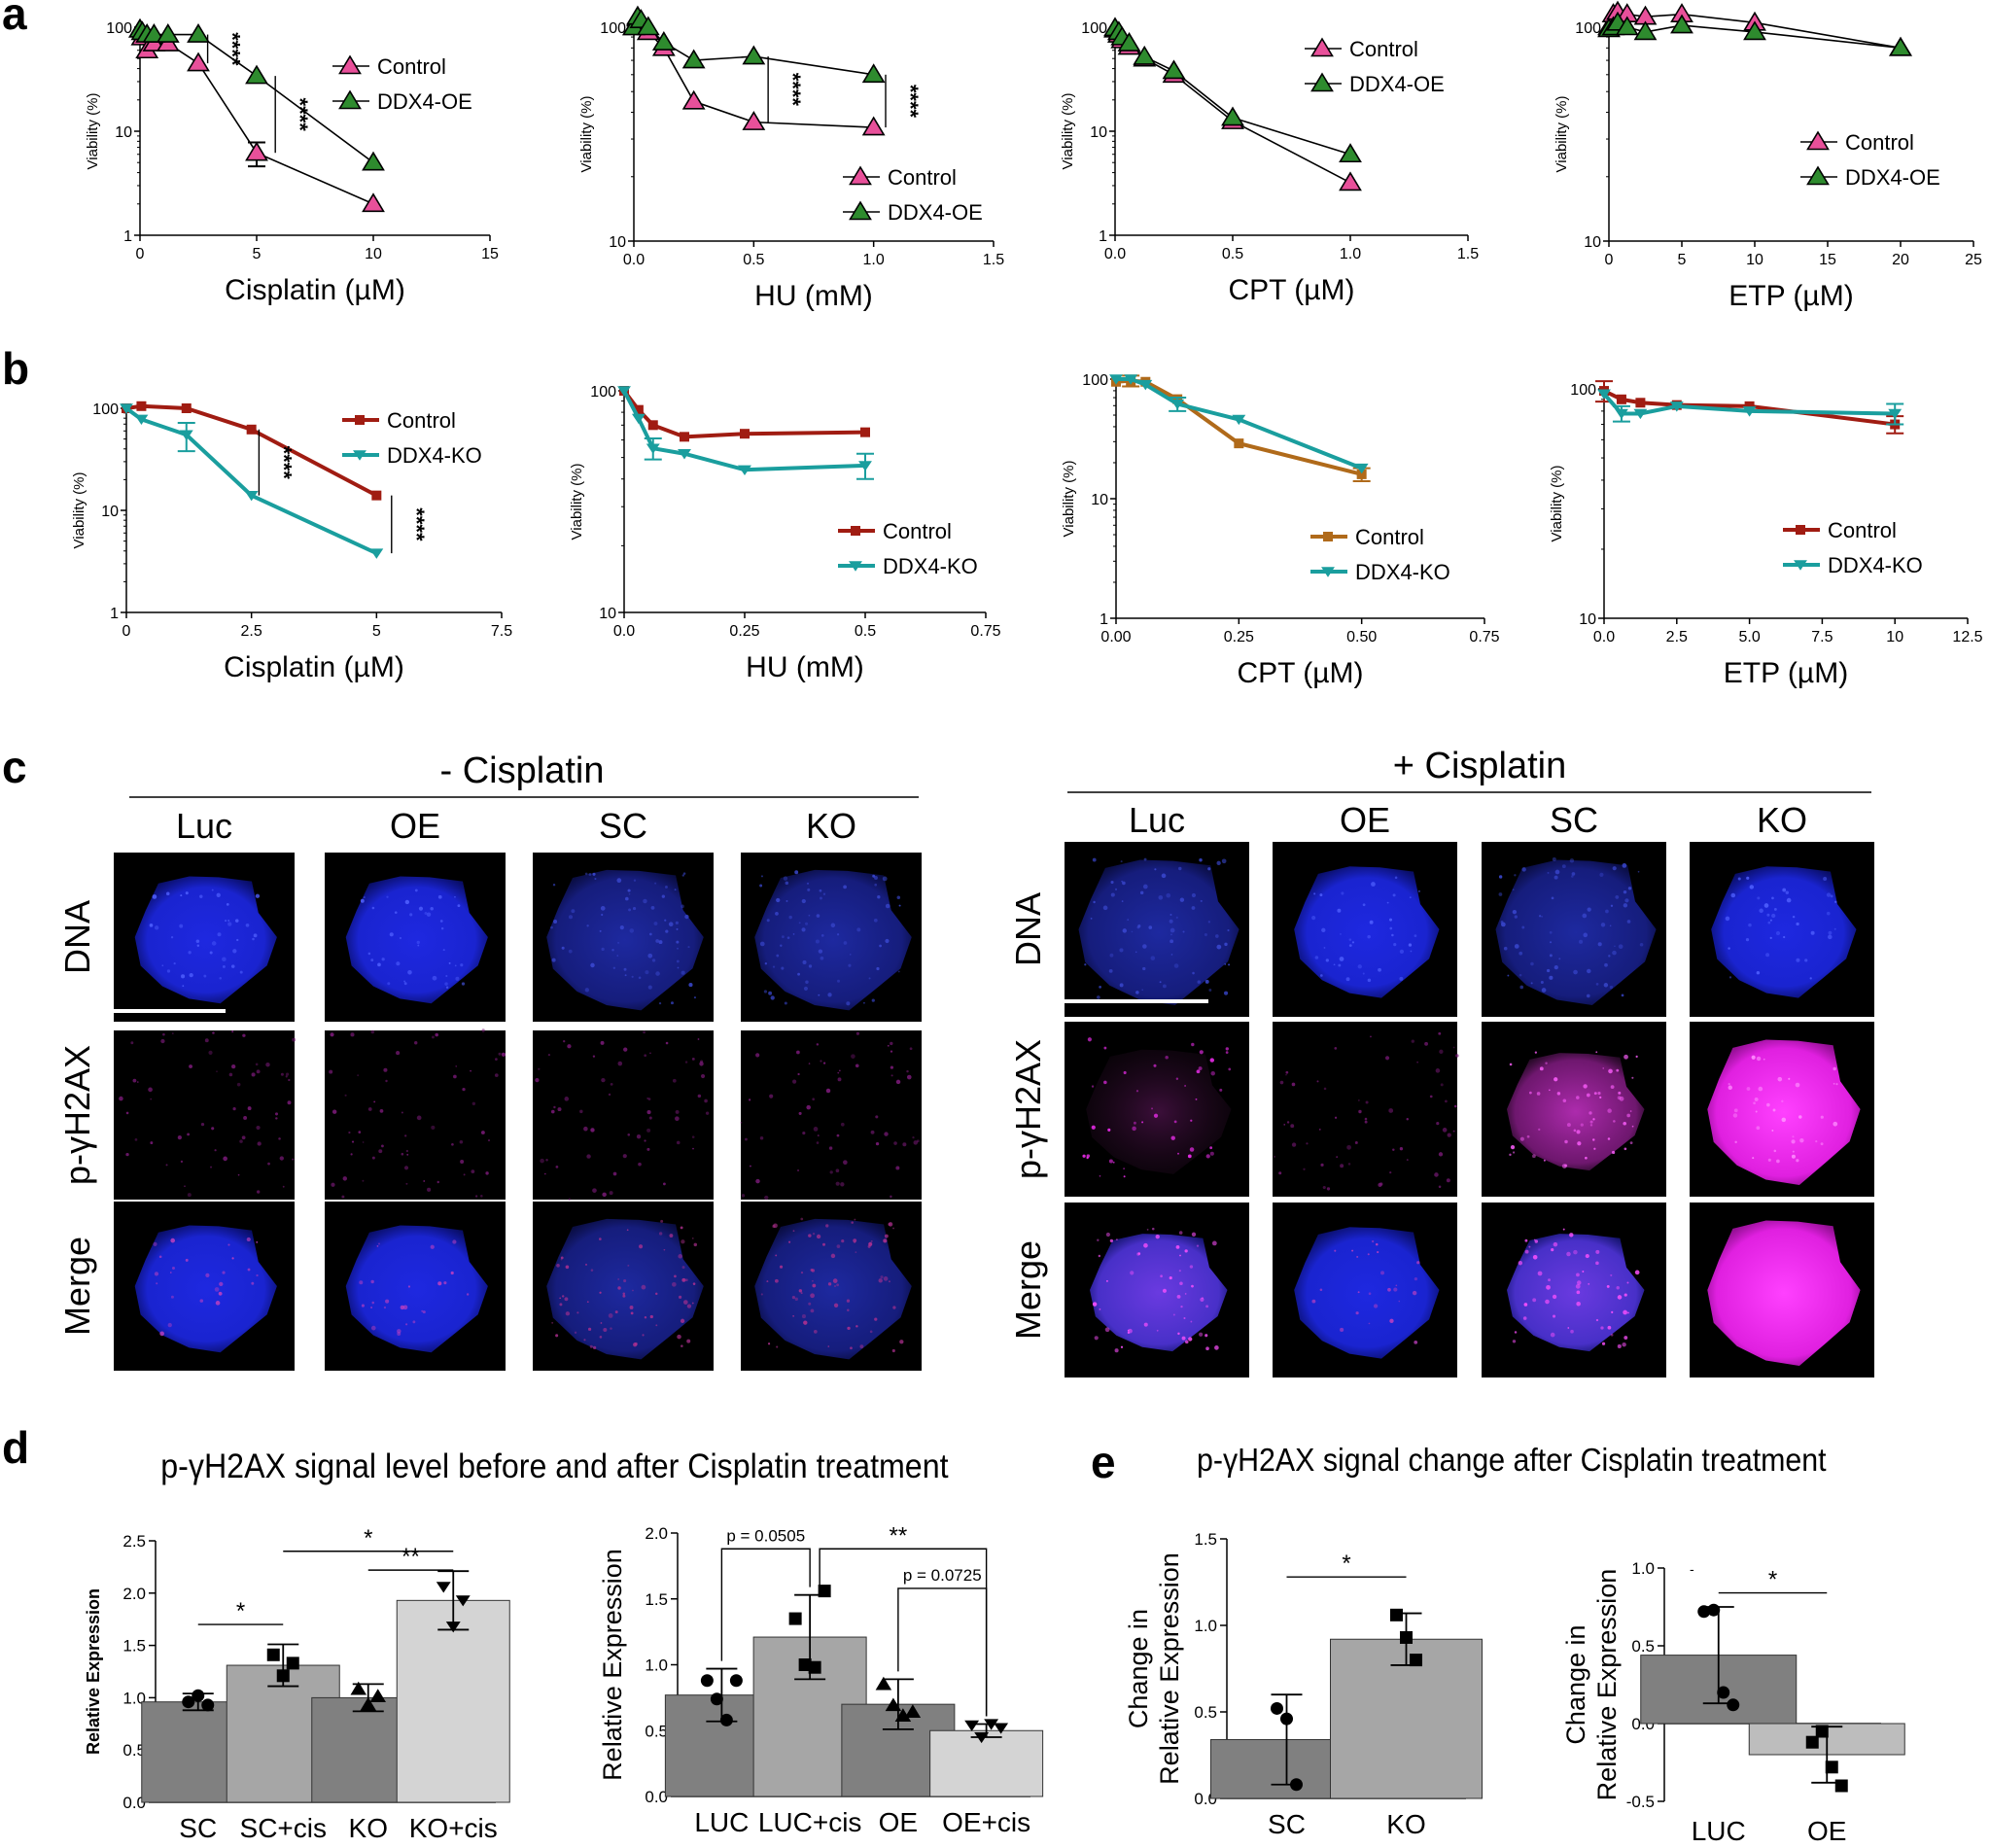 The height and width of the screenshot is (1848, 1990). I want to click on y-tick-label: 0.0, so click(134, 1803).